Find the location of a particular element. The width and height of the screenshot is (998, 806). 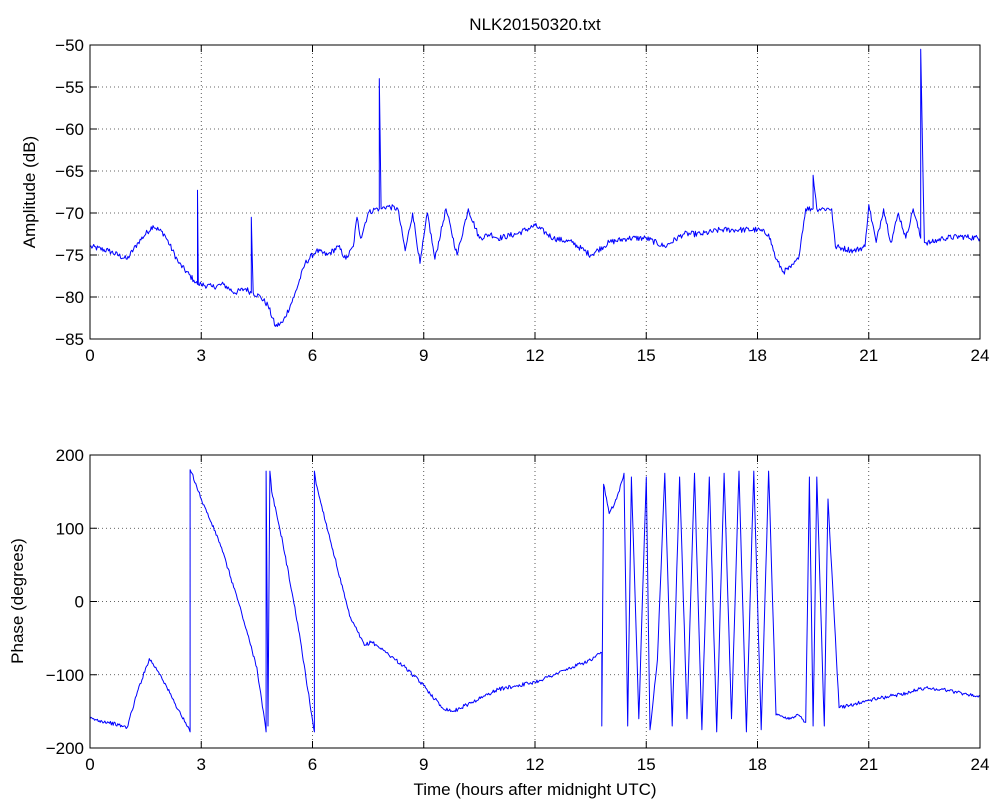

amplitude-ytick-label: −75 is located at coordinates (69, 255).